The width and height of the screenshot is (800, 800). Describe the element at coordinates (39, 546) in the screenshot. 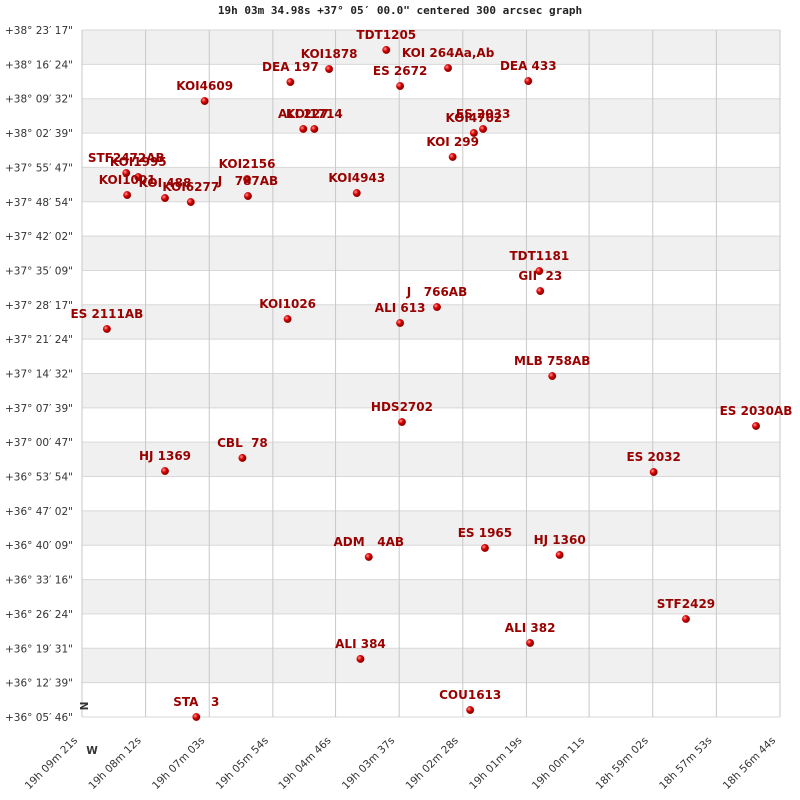

I see `y-tick-label: +36° 40′ 09"` at that location.